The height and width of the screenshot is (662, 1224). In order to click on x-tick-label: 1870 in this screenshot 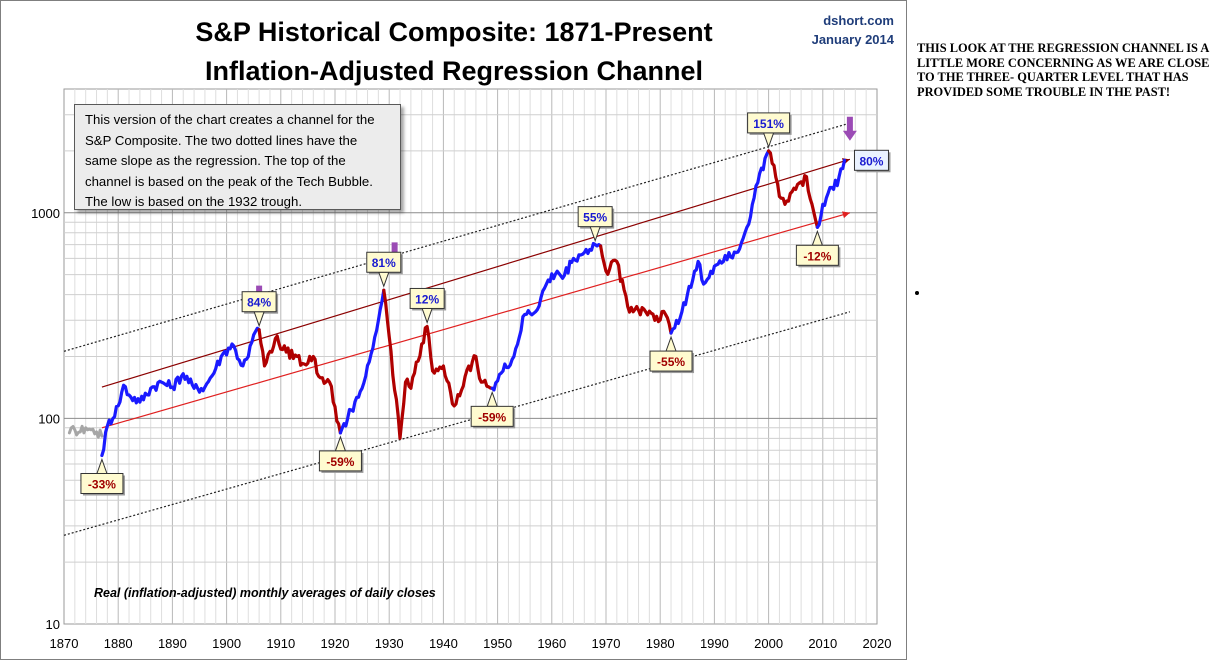, I will do `click(64, 643)`.